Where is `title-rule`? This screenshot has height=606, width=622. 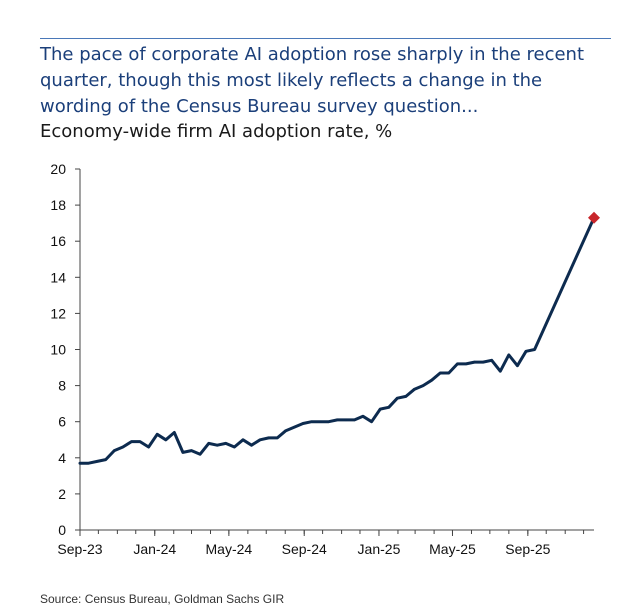
title-rule is located at coordinates (325, 38).